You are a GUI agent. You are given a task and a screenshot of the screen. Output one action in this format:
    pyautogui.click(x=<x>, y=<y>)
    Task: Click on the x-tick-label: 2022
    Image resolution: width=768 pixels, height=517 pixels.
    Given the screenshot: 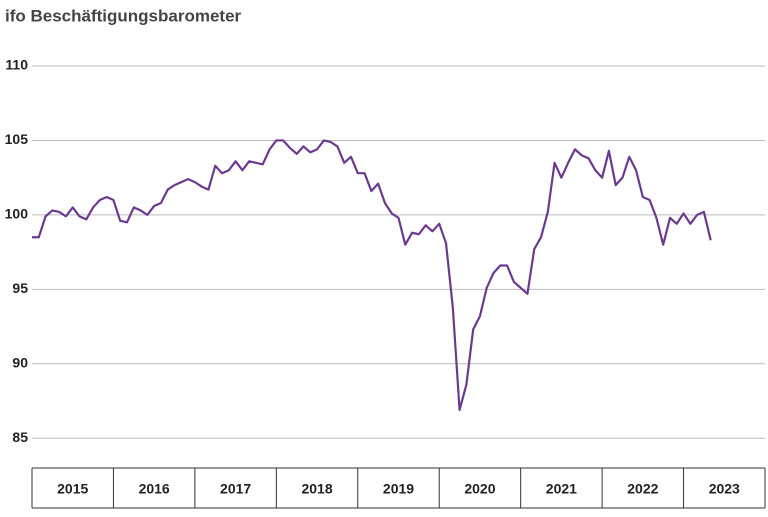 What is the action you would take?
    pyautogui.click(x=642, y=489)
    